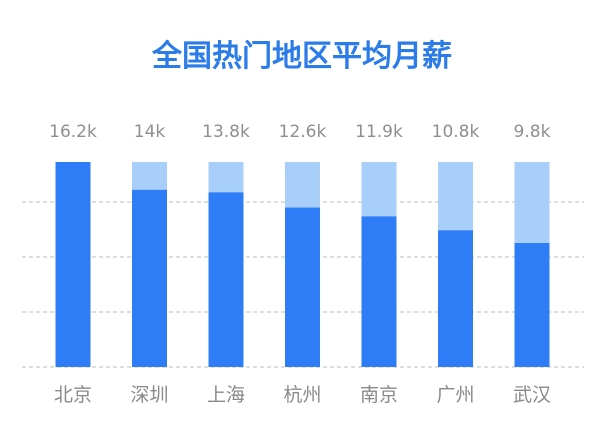  I want to click on category-label: 杭州, so click(302, 395).